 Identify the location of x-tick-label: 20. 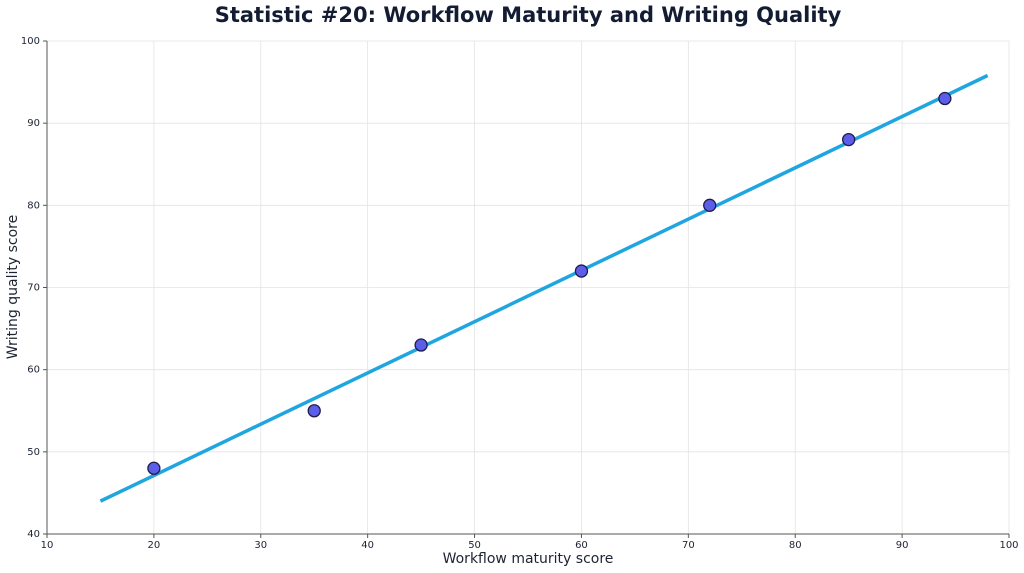
(154, 545).